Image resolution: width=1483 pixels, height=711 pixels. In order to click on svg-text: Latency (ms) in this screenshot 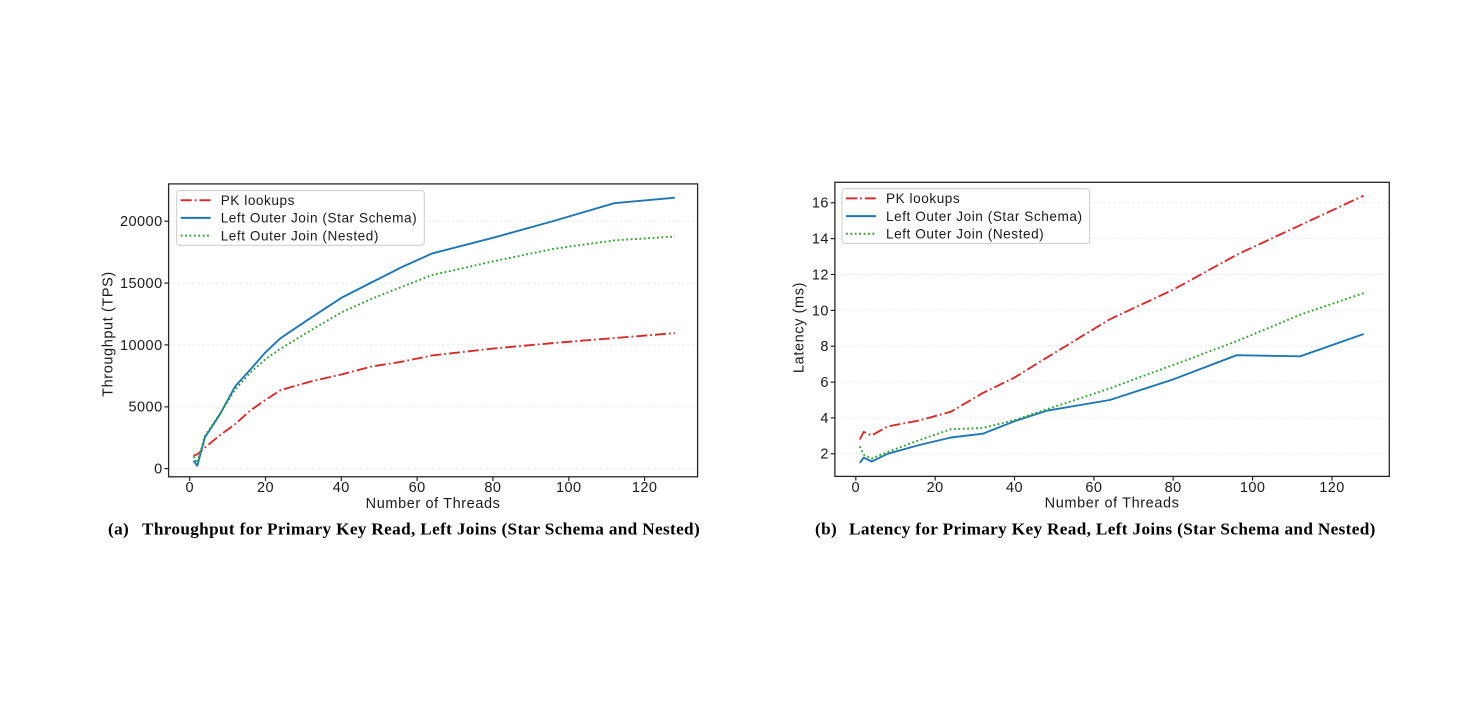, I will do `click(800, 327)`.